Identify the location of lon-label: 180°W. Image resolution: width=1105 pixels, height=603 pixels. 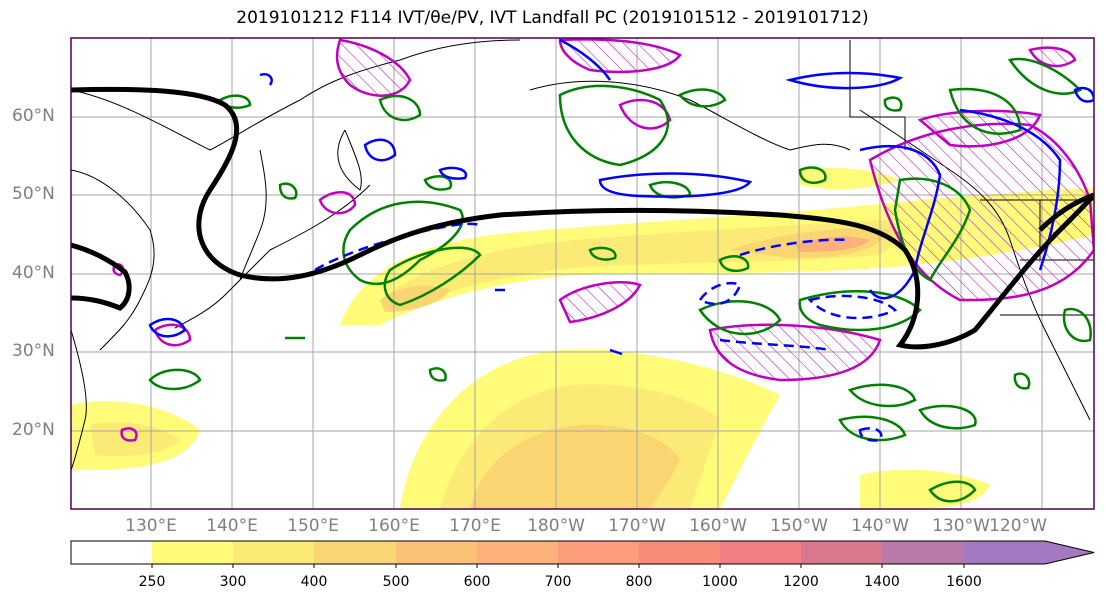
(556, 526).